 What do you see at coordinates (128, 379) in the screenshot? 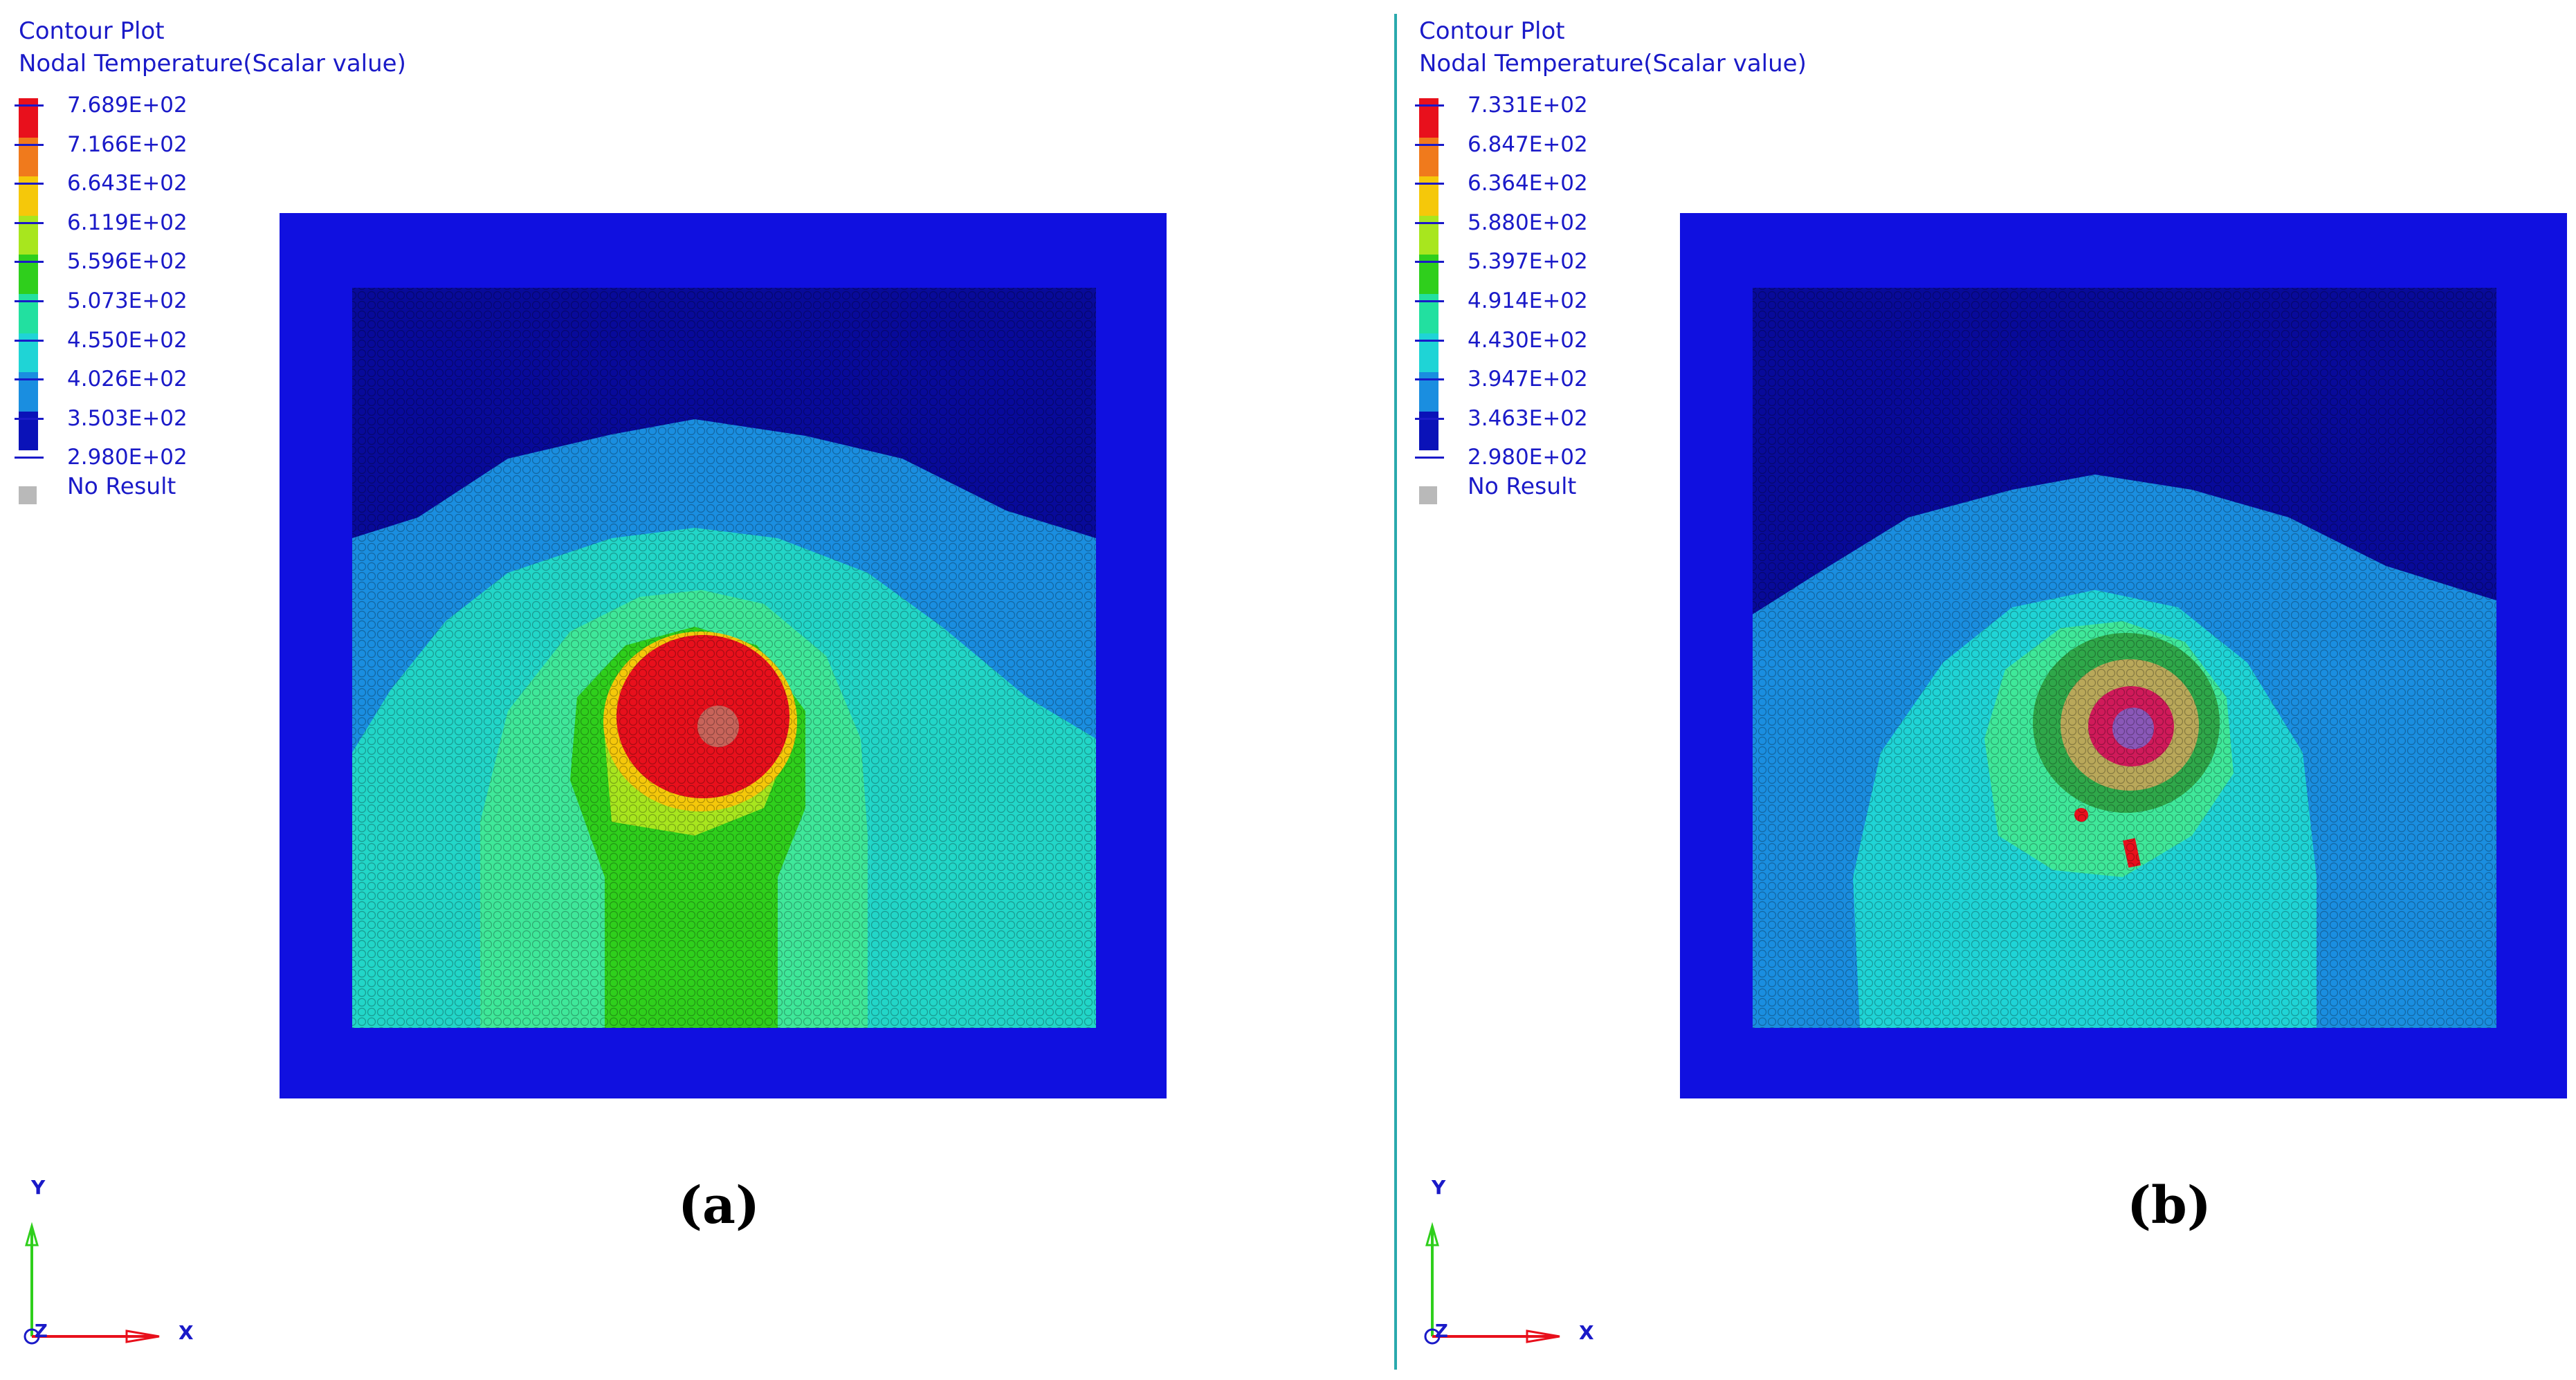
I see `legend-value: 4.026E+02` at bounding box center [128, 379].